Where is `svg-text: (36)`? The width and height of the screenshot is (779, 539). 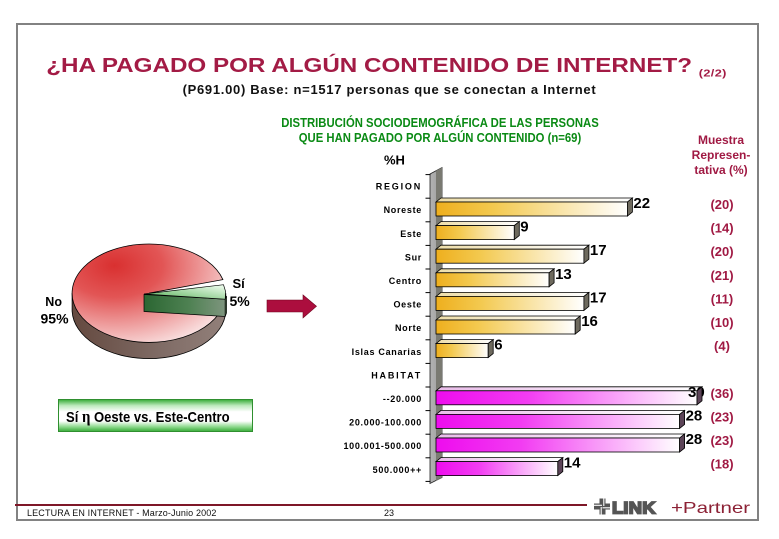 svg-text: (36) is located at coordinates (721, 393).